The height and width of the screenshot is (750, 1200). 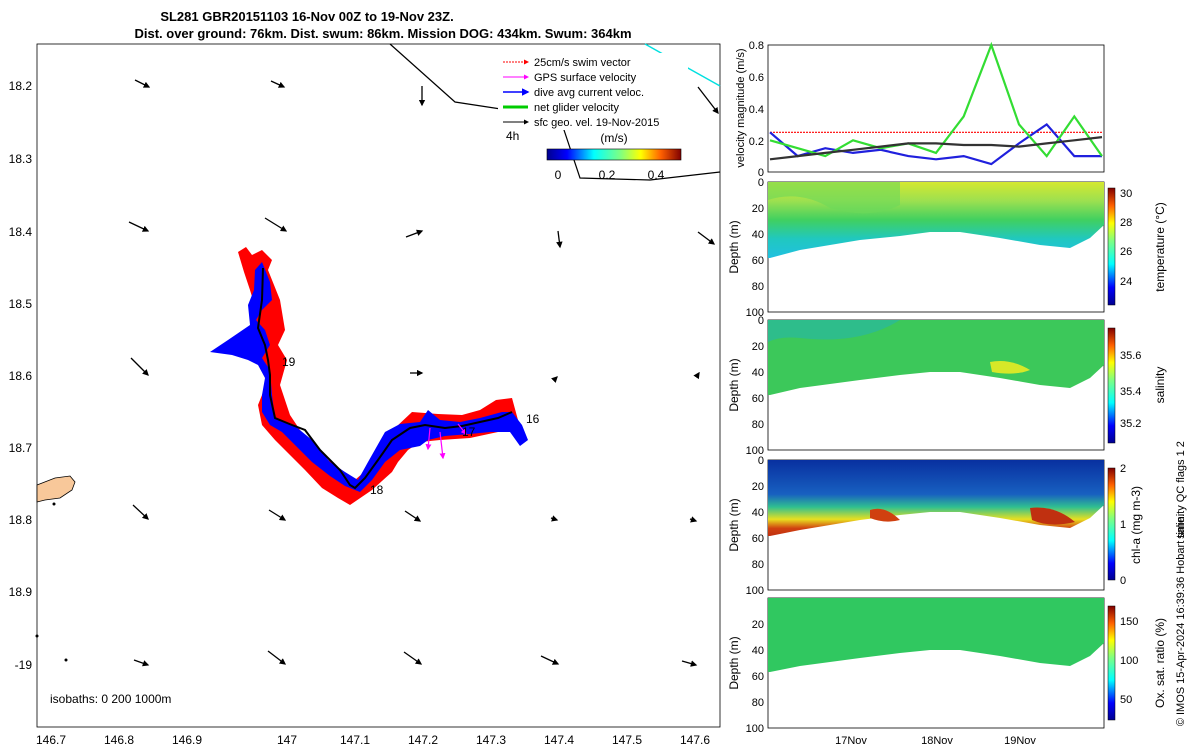 What do you see at coordinates (559, 740) in the screenshot?
I see `map-x-tick-label: 147.4` at bounding box center [559, 740].